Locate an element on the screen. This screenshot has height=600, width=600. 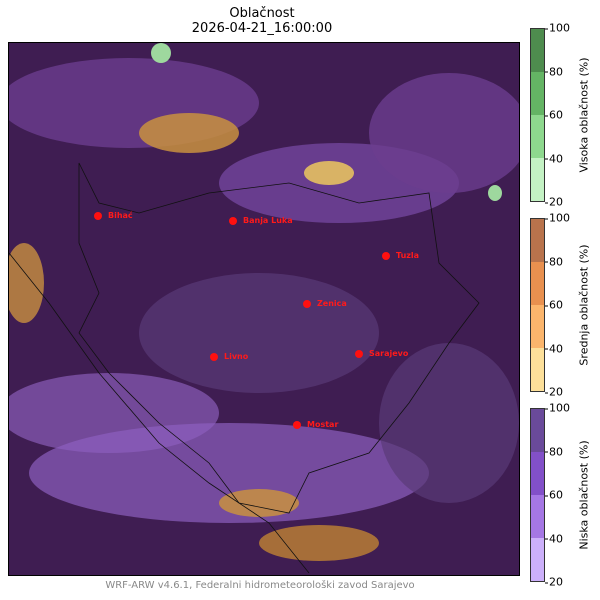
map-title: Oblačnost is located at coordinates (262, 13).